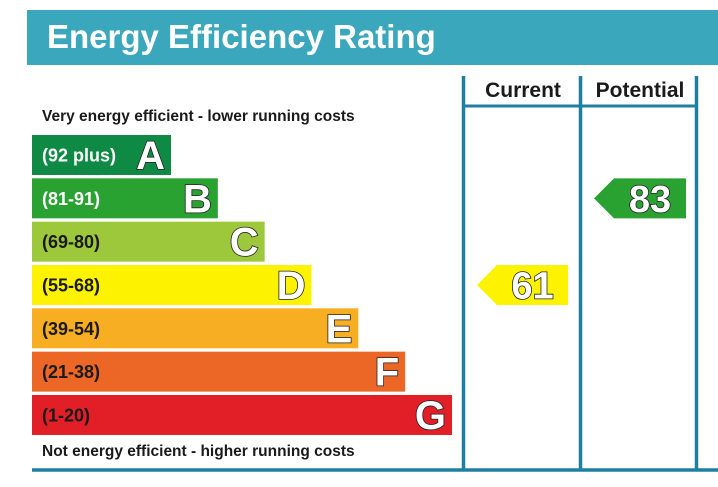  I want to click on band-a-bar, so click(101, 155).